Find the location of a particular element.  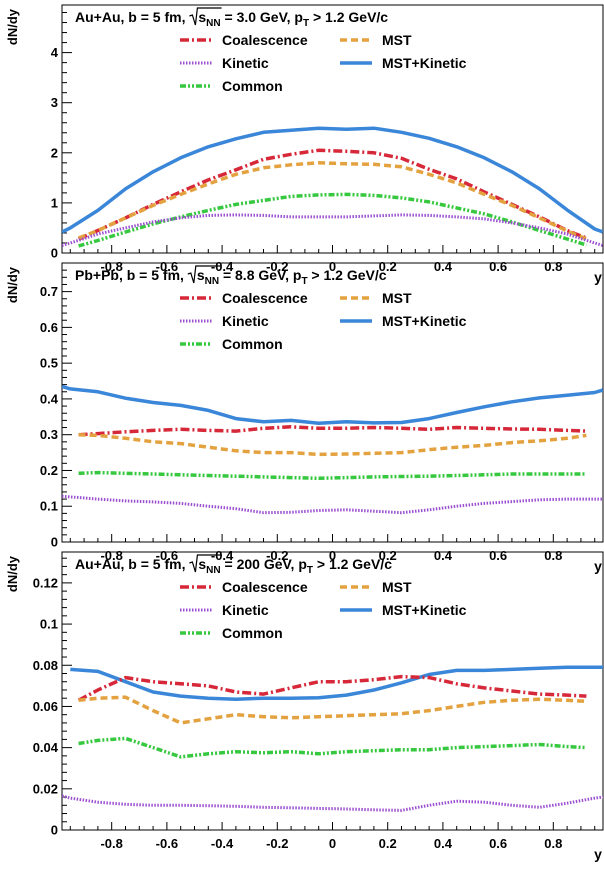

y-axis: 0 0.02 0.04 0.06 0.08 0.1 0.12 is located at coordinates (52, 697).